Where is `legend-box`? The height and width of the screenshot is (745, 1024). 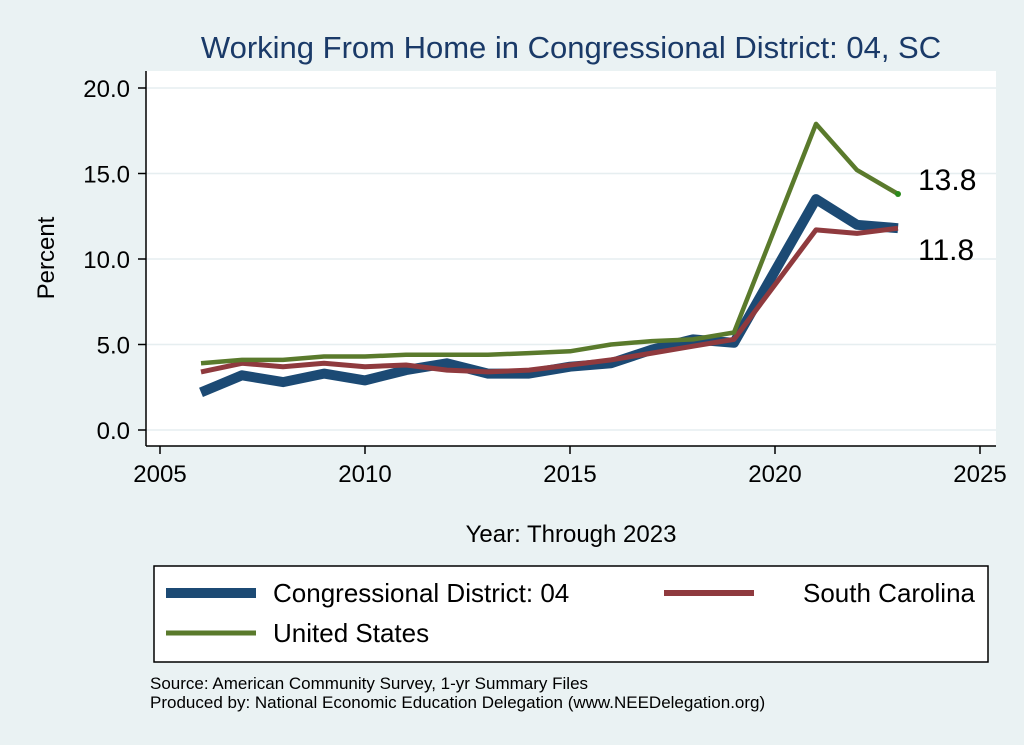
legend-box is located at coordinates (571, 614).